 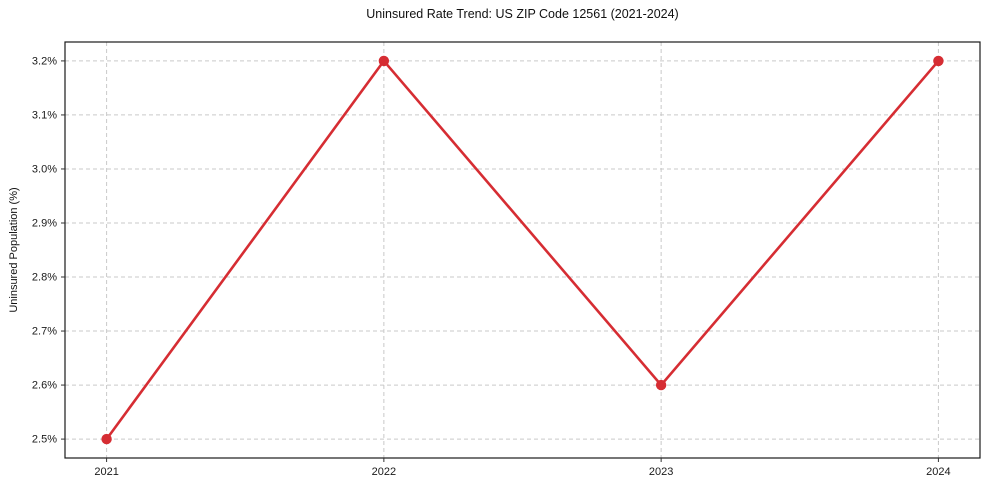 What do you see at coordinates (106, 472) in the screenshot?
I see `x-tick-label: 2021` at bounding box center [106, 472].